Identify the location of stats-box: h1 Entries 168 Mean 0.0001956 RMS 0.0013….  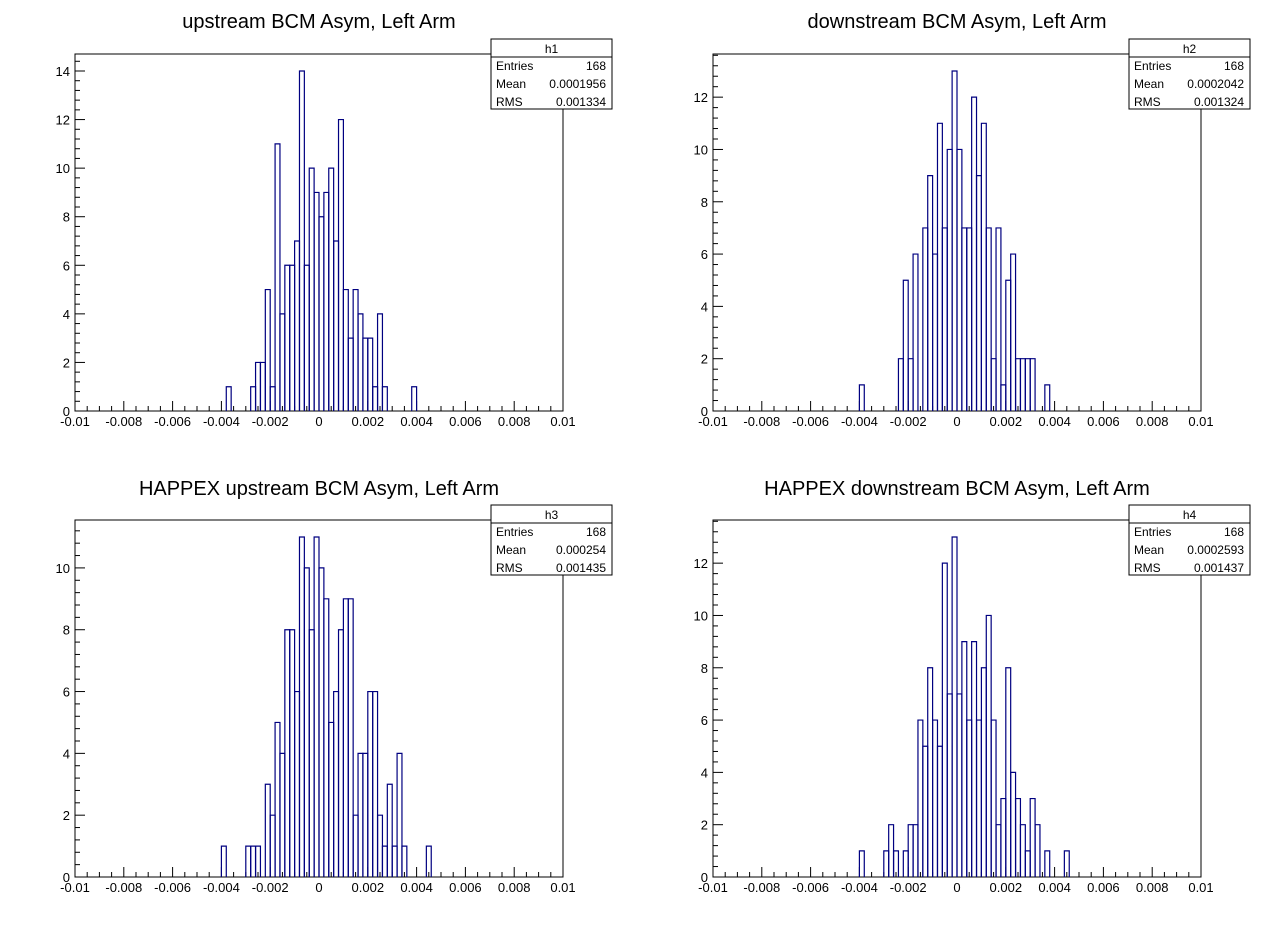
(551, 74).